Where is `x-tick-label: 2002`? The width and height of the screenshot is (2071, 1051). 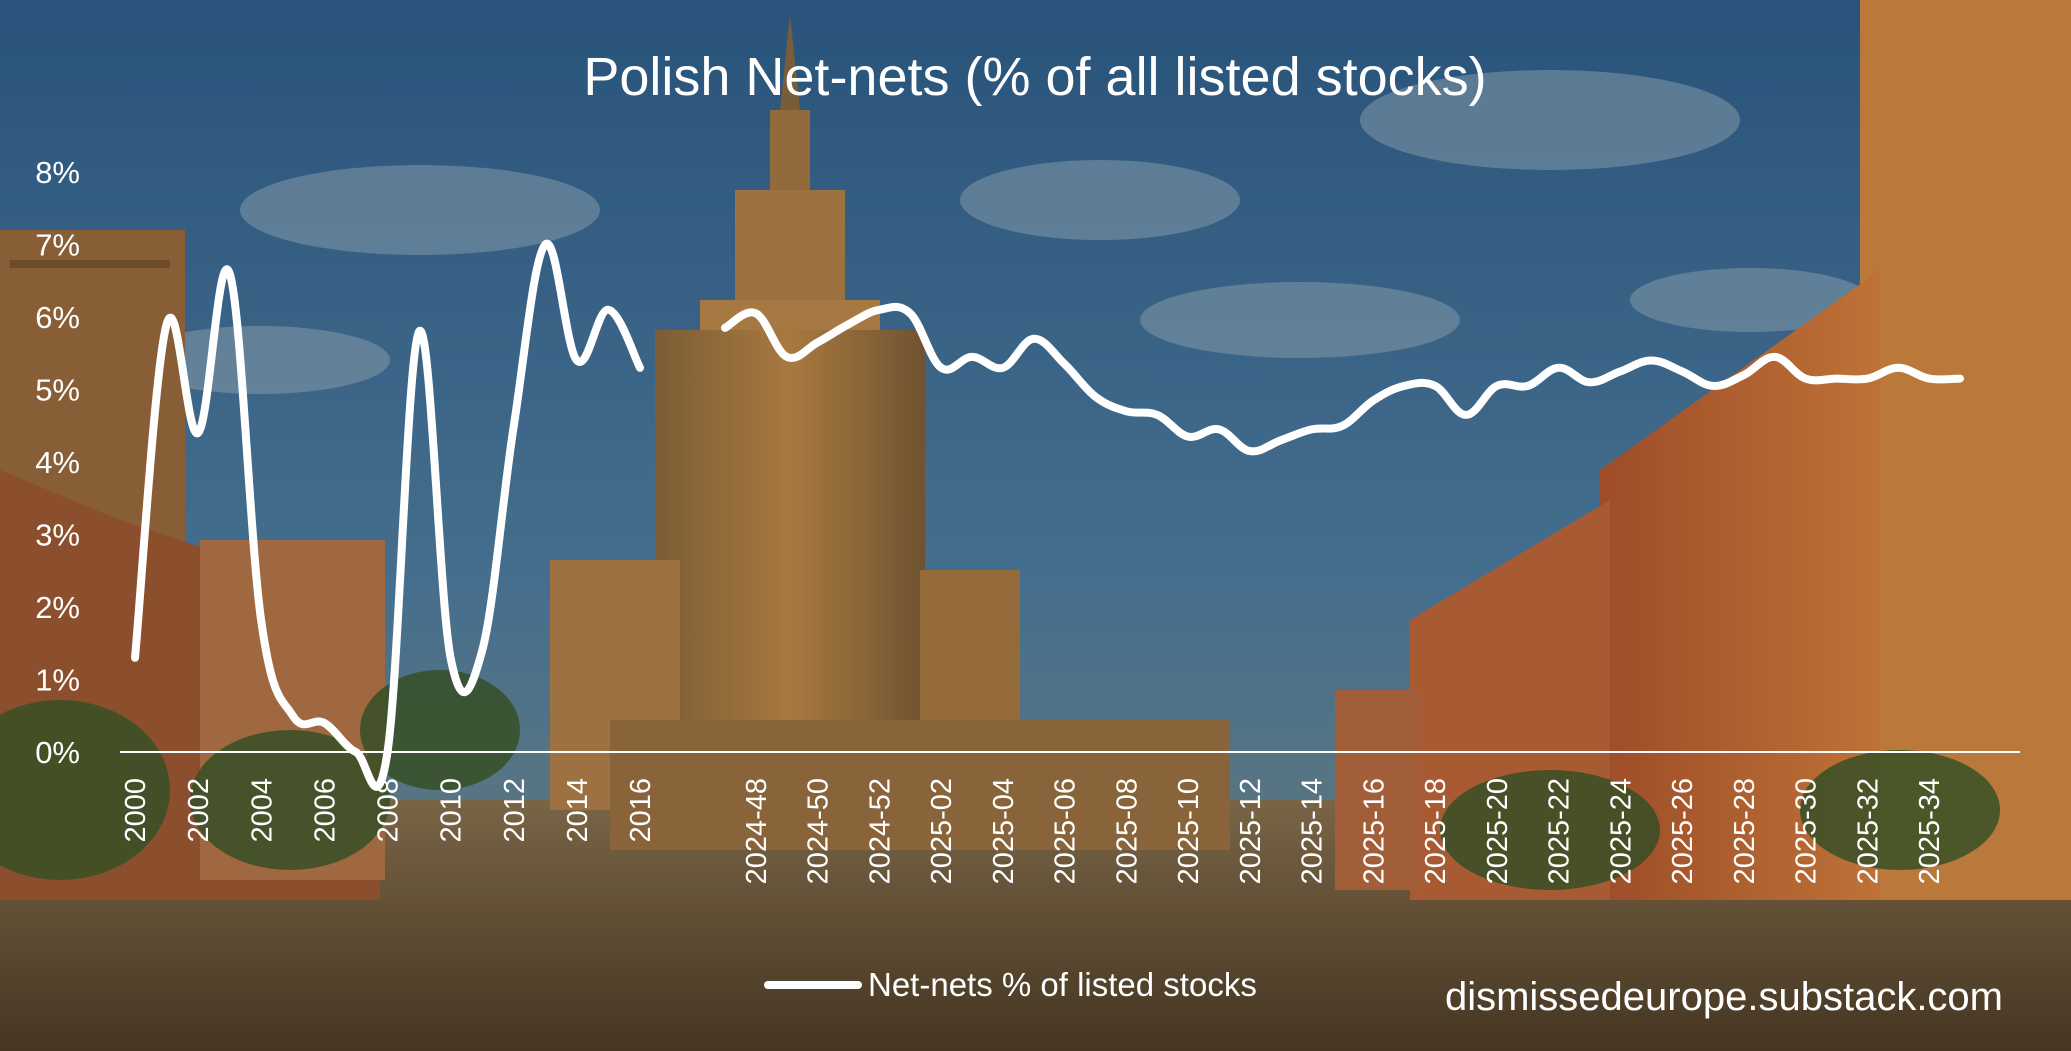
x-tick-label: 2002 is located at coordinates (199, 810).